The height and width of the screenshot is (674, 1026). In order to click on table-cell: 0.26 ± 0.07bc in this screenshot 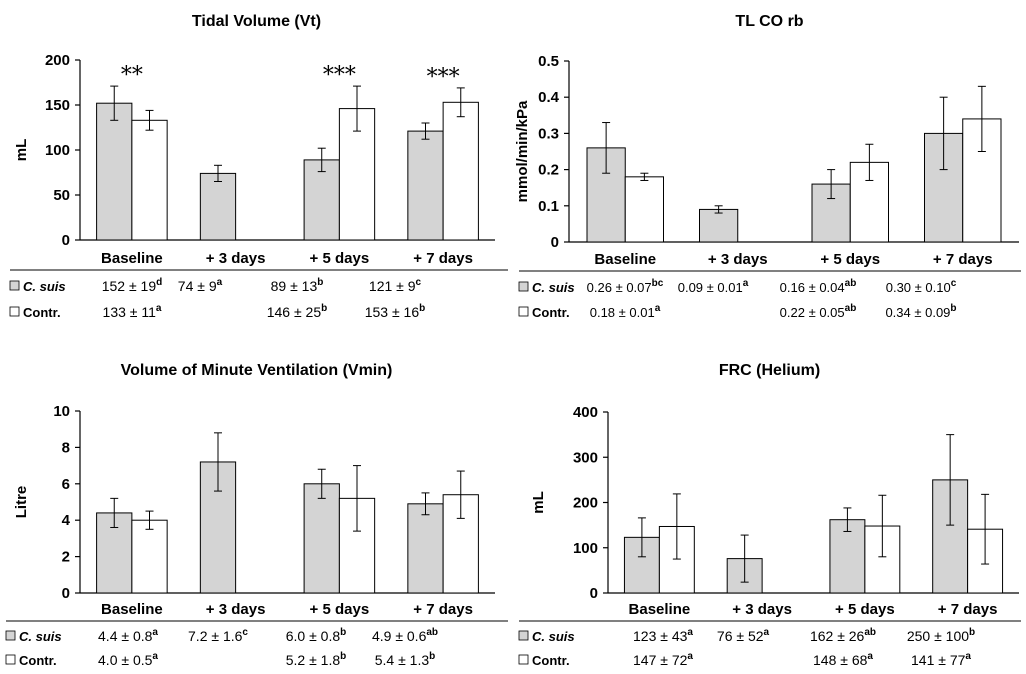, I will do `click(625, 286)`.